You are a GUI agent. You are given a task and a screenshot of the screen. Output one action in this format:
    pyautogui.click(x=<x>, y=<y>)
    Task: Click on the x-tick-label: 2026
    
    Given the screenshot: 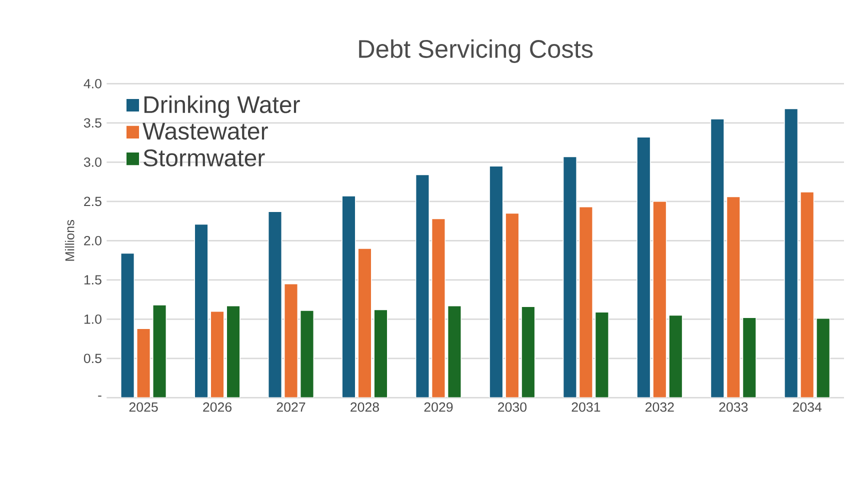 What is the action you would take?
    pyautogui.click(x=217, y=407)
    